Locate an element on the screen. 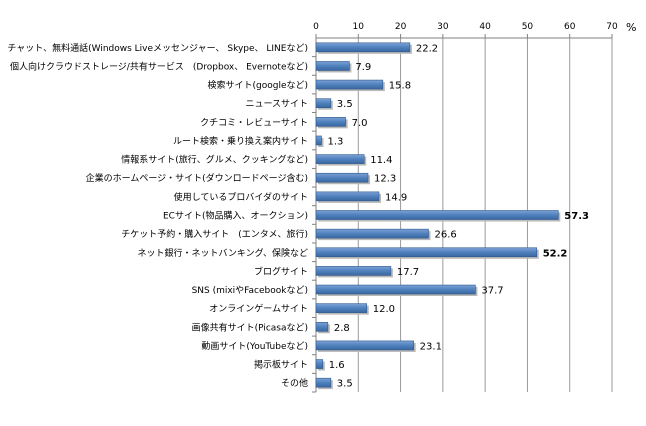  category-label: ニュースサイト is located at coordinates (276, 104).